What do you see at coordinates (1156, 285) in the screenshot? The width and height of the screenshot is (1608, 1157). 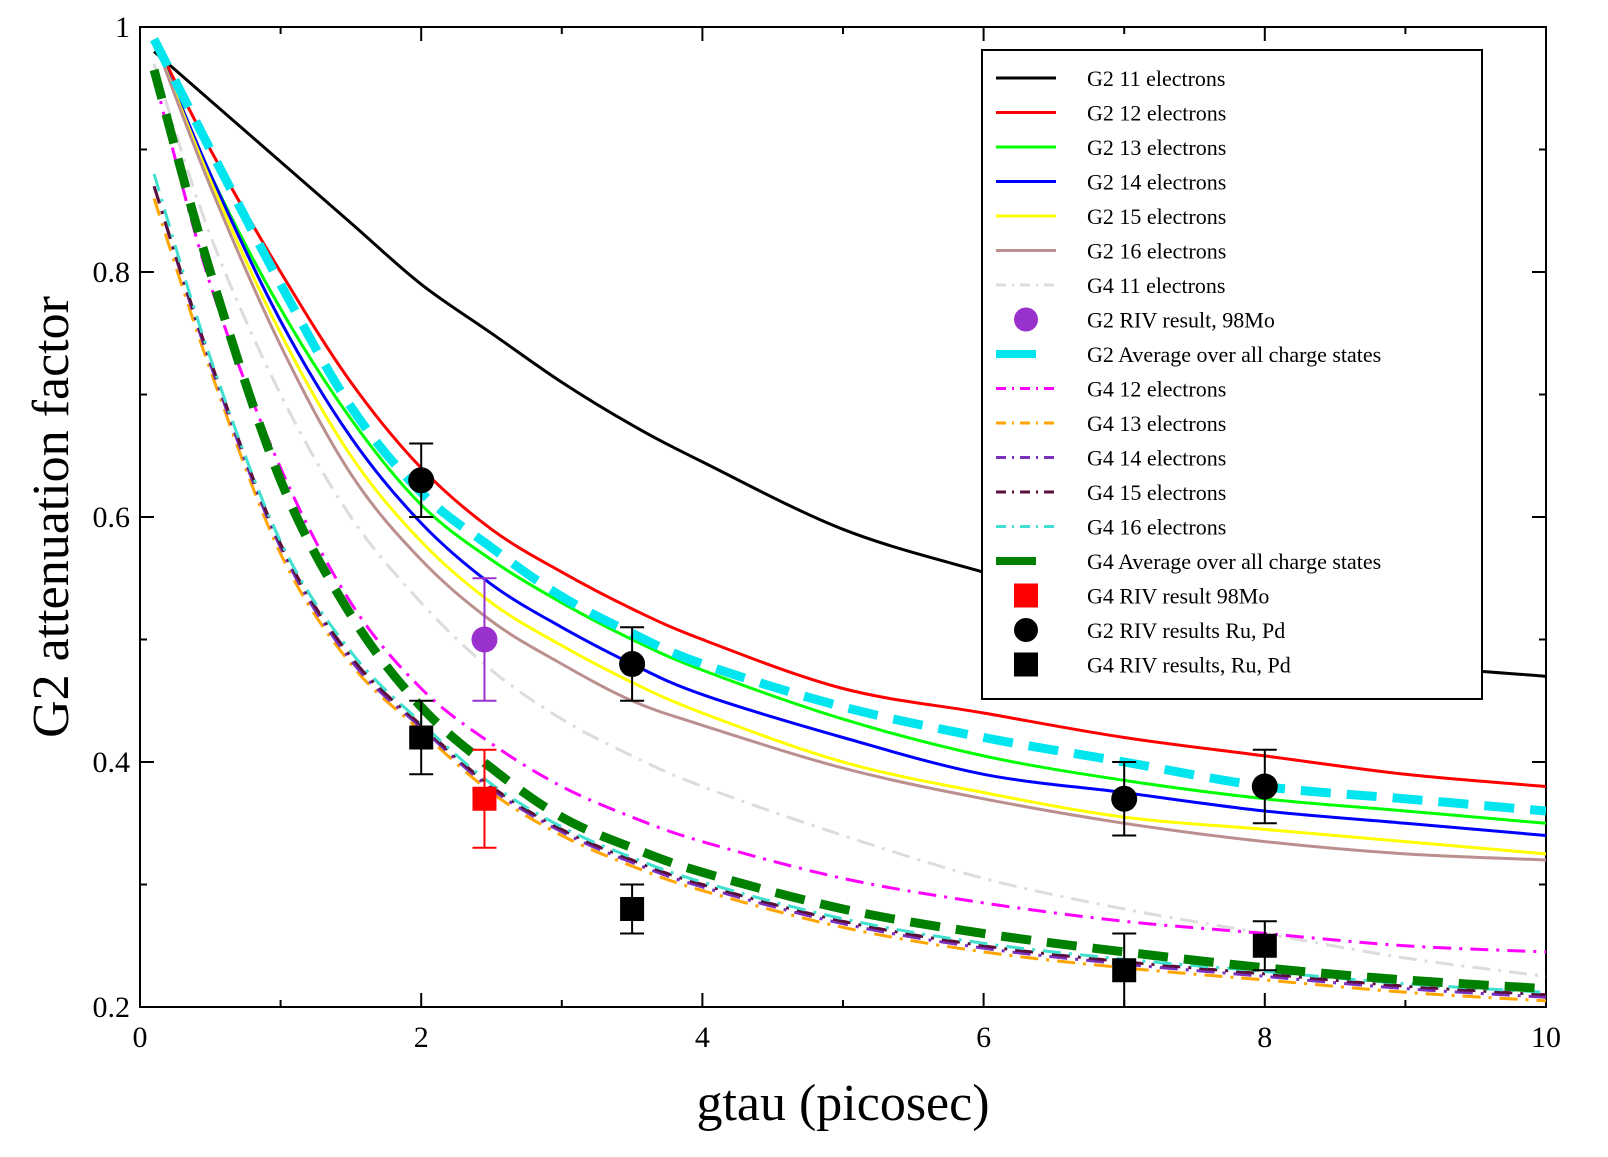 I see `legend-label: G4 11 electrons` at bounding box center [1156, 285].